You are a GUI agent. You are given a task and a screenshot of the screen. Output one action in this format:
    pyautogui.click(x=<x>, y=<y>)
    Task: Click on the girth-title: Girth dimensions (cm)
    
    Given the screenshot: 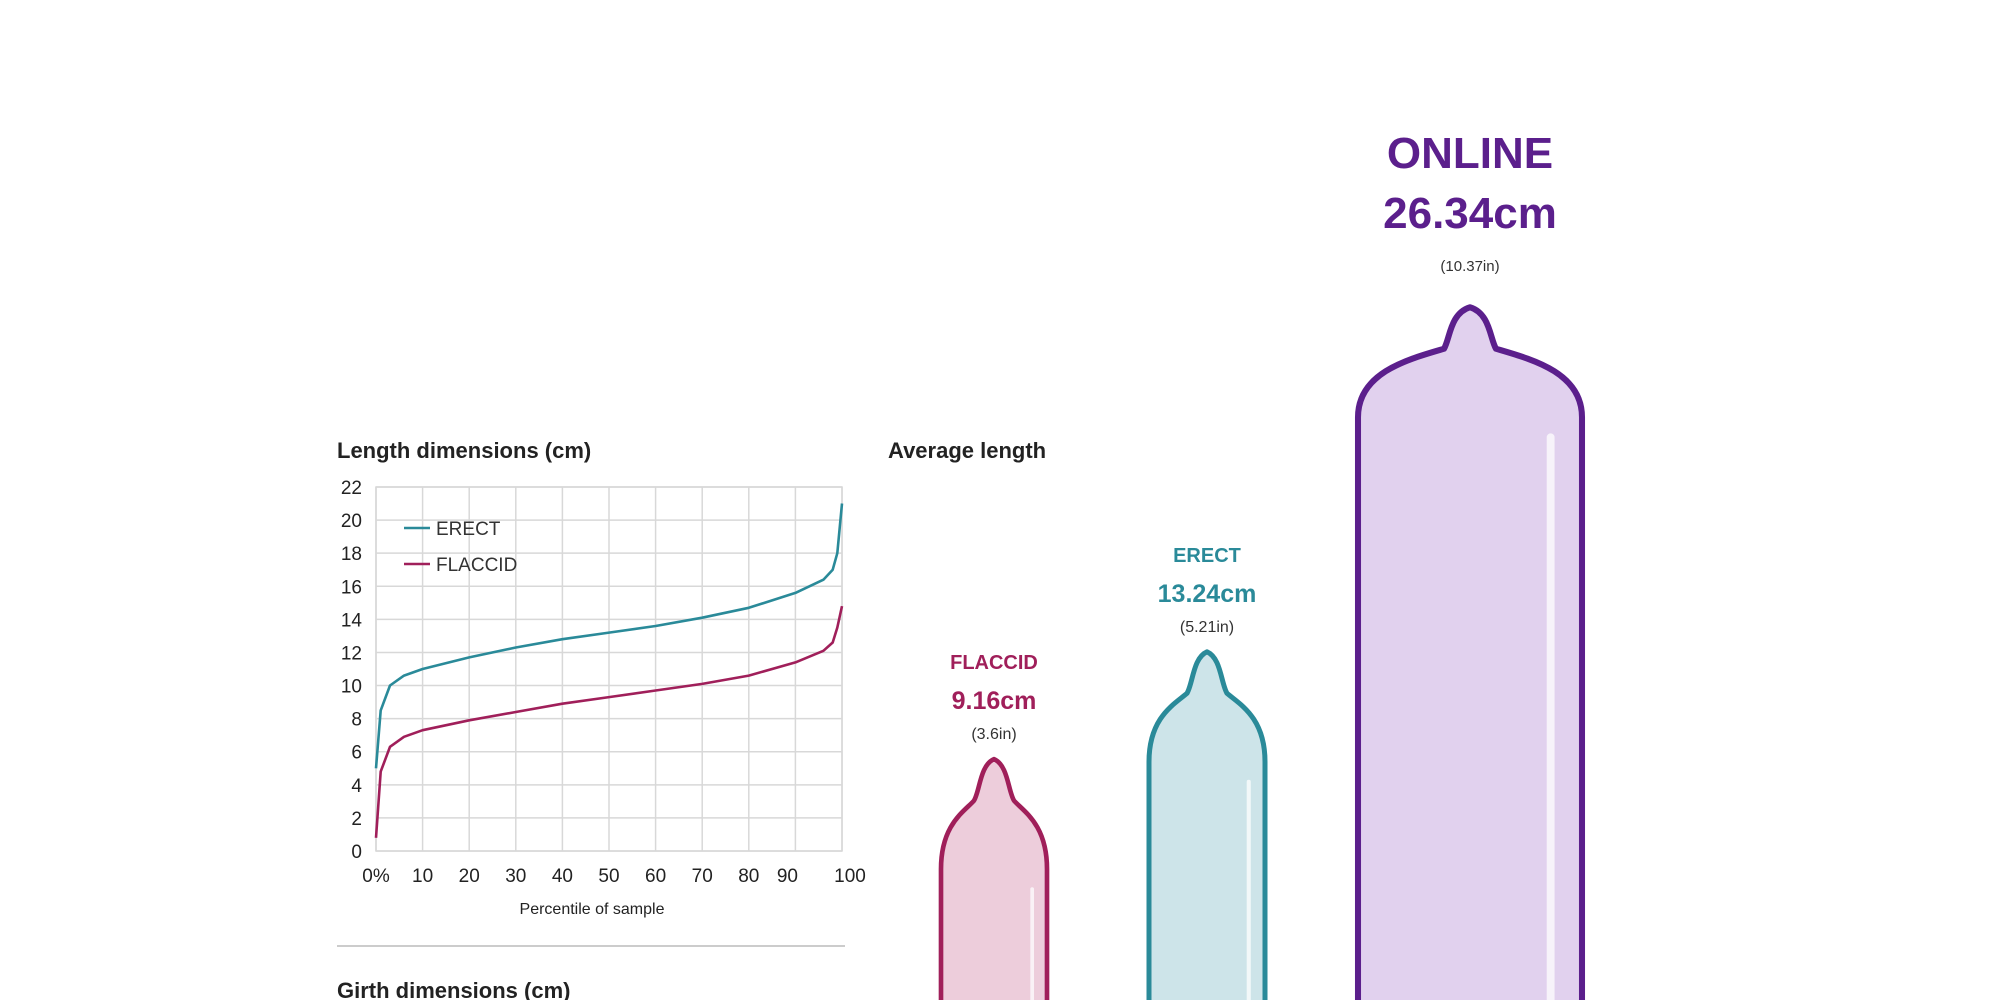 What is the action you would take?
    pyautogui.click(x=453, y=989)
    